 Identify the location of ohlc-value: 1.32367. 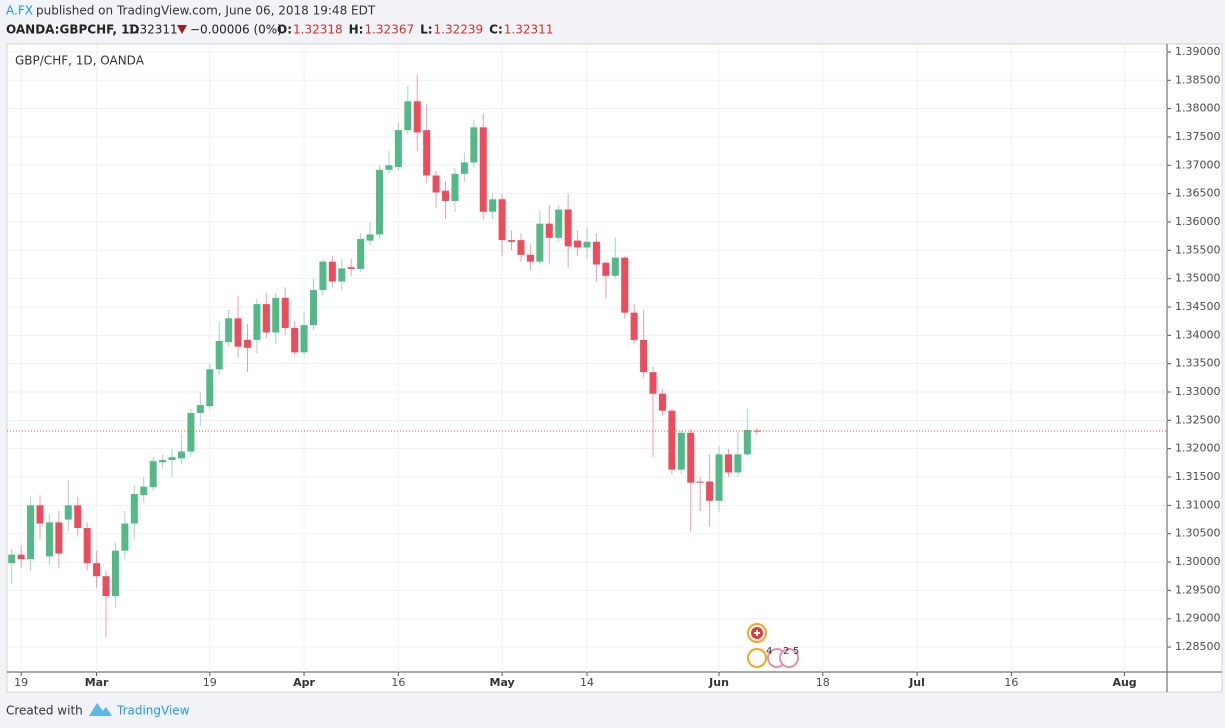
(389, 30).